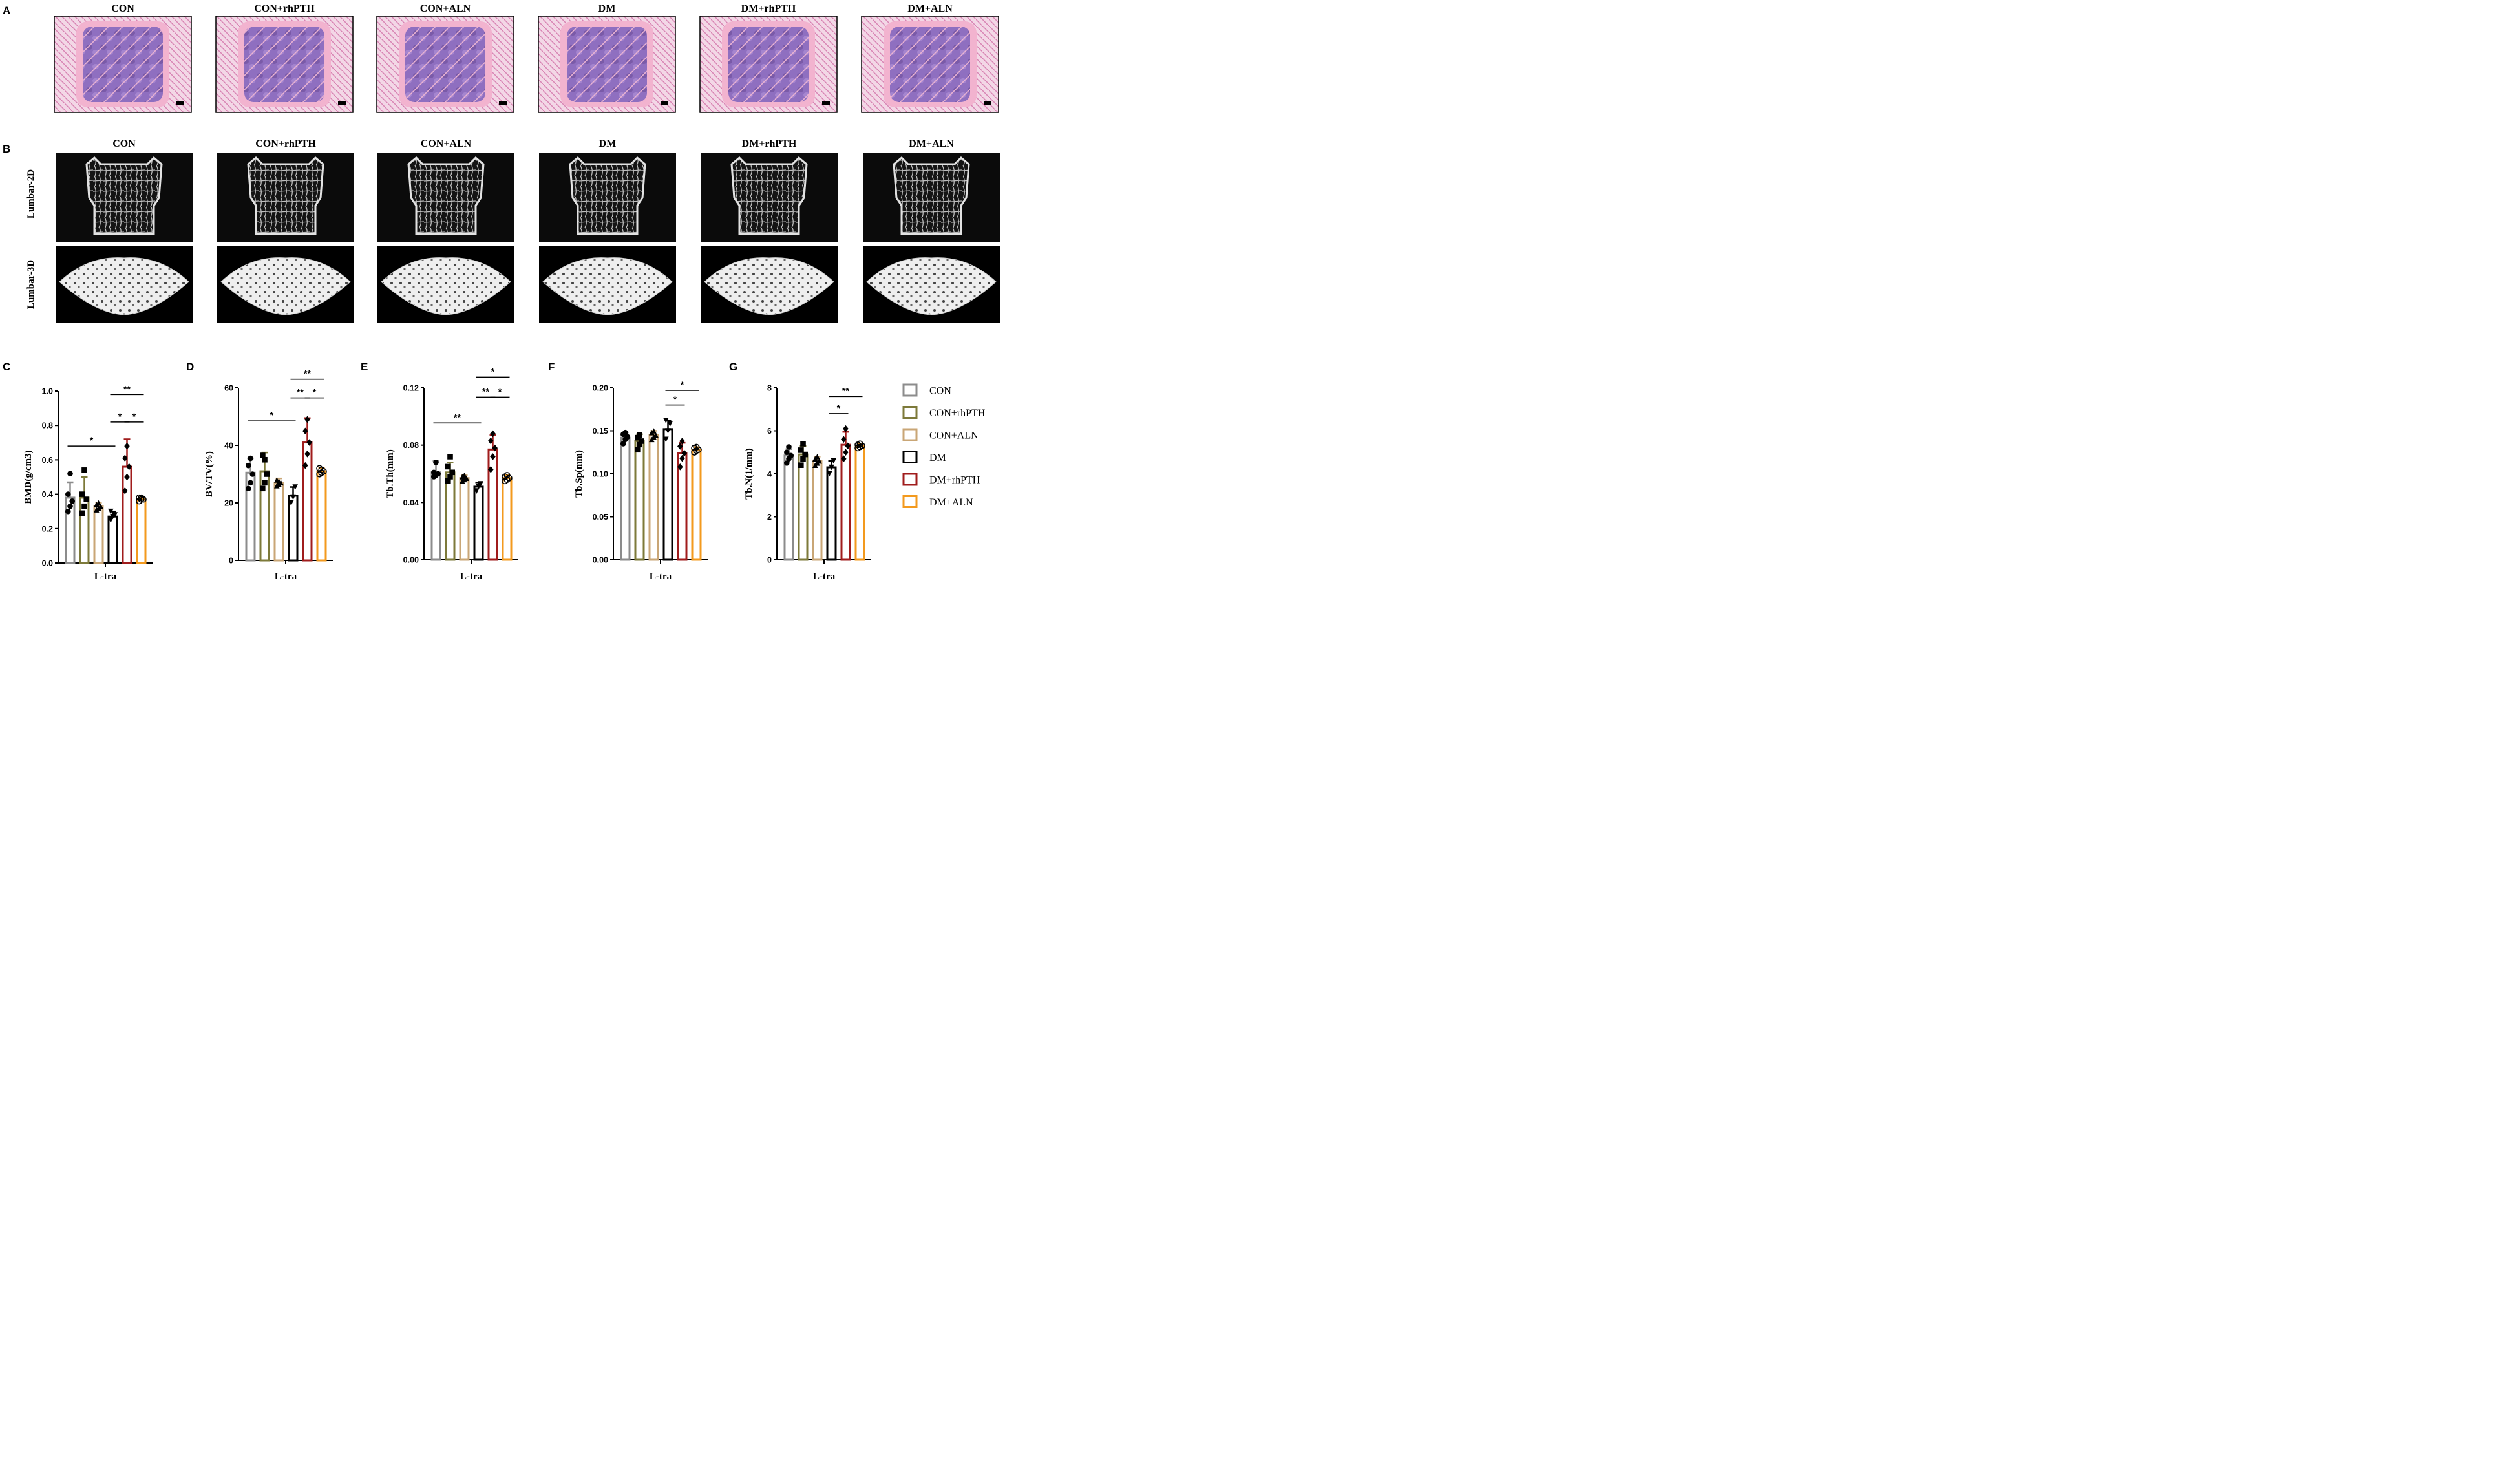 Image resolution: width=2520 pixels, height=1457 pixels. Describe the element at coordinates (228, 504) in the screenshot. I see `y-tick-label: 20` at that location.